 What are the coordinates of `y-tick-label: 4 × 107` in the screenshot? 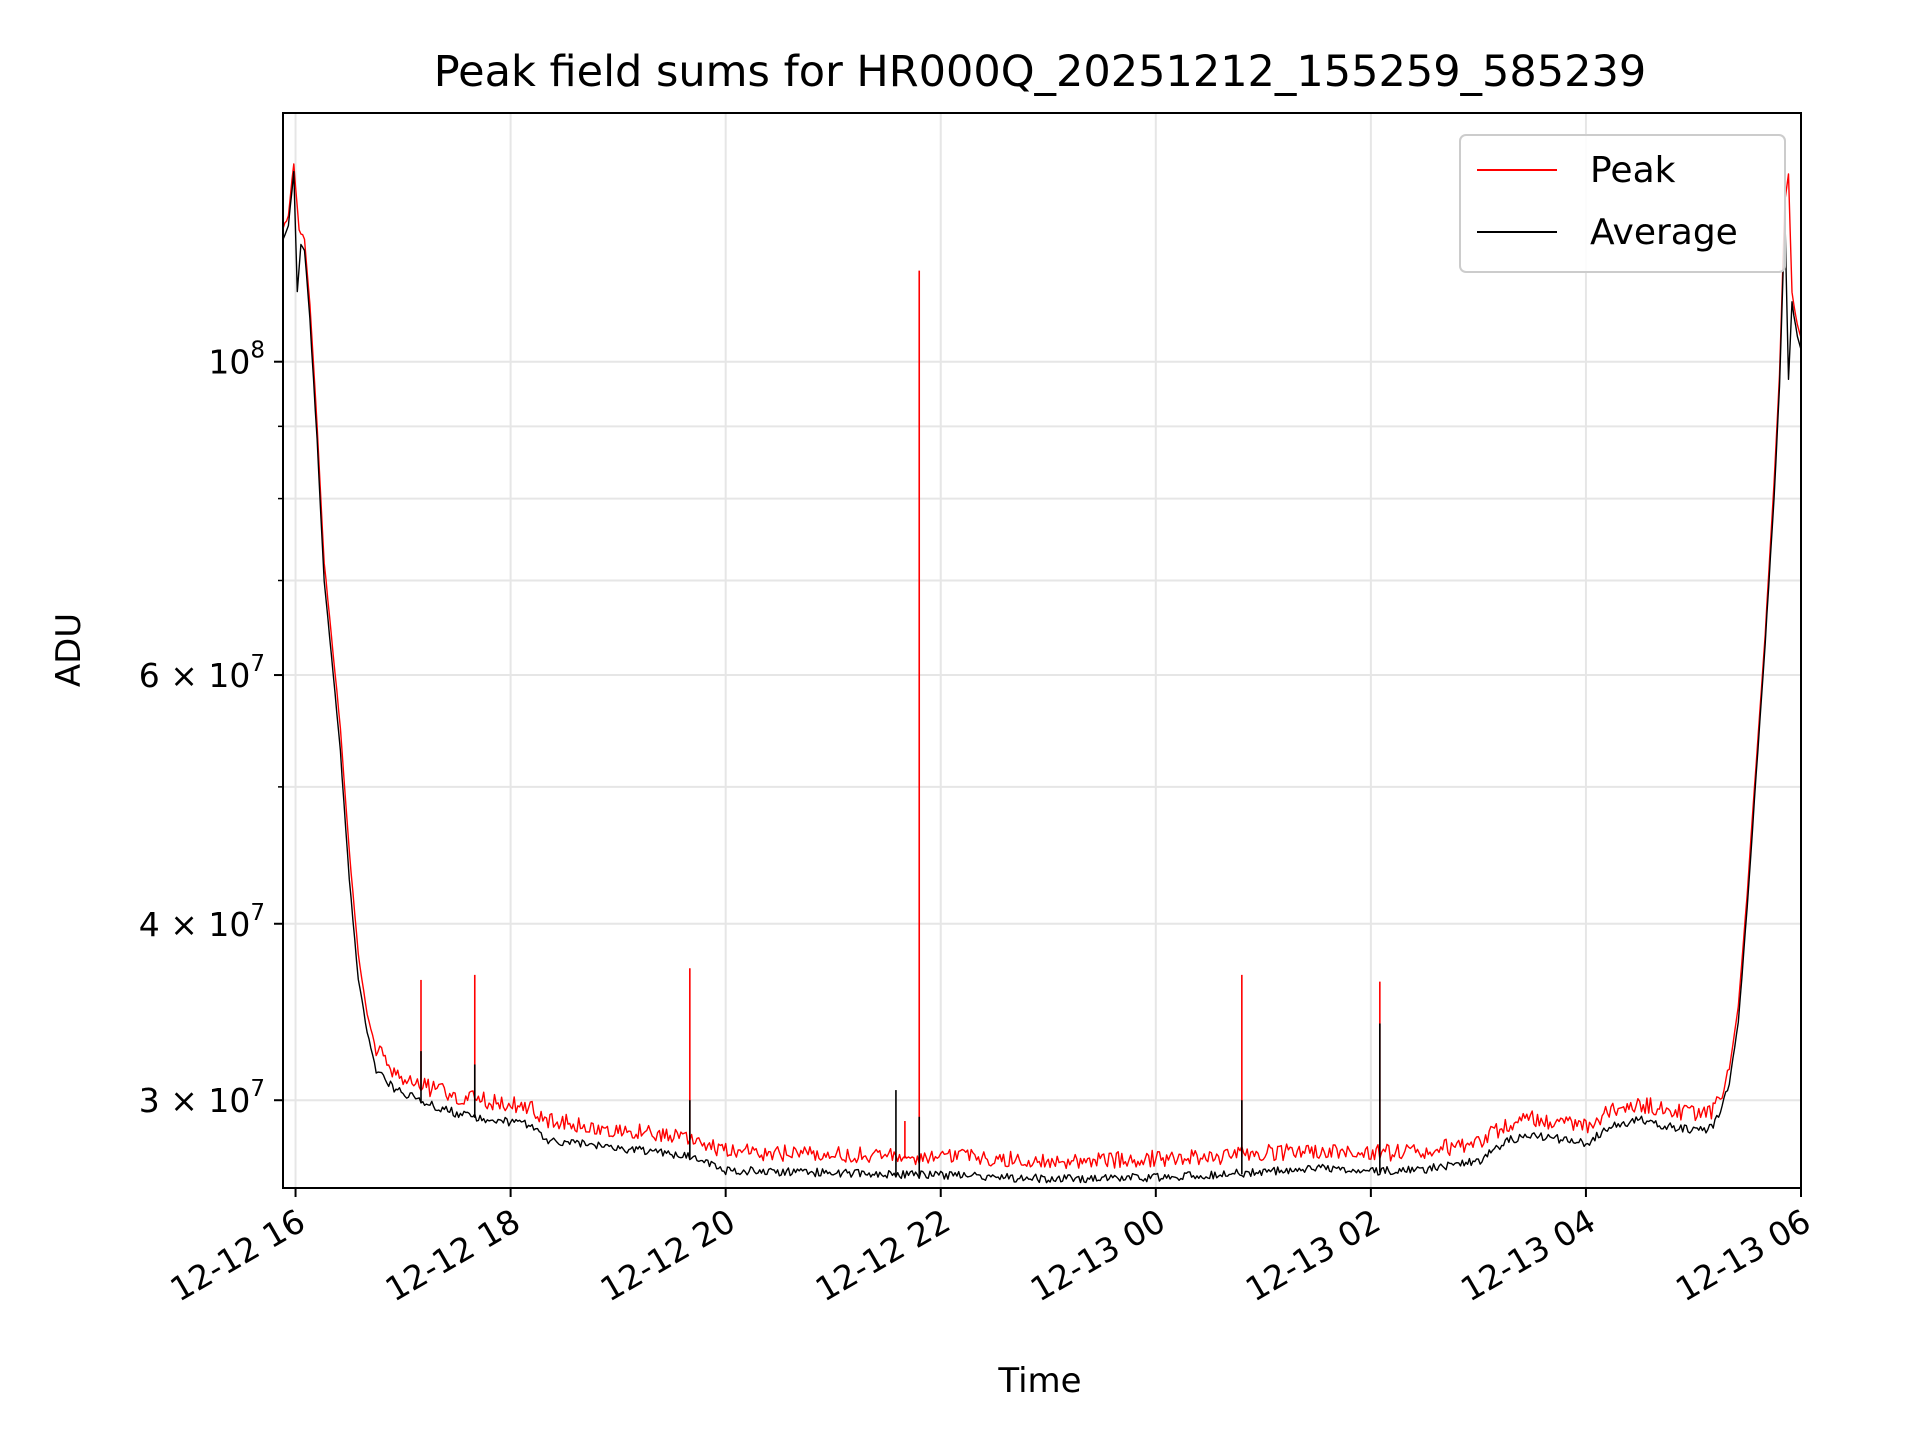 It's located at (202, 922).